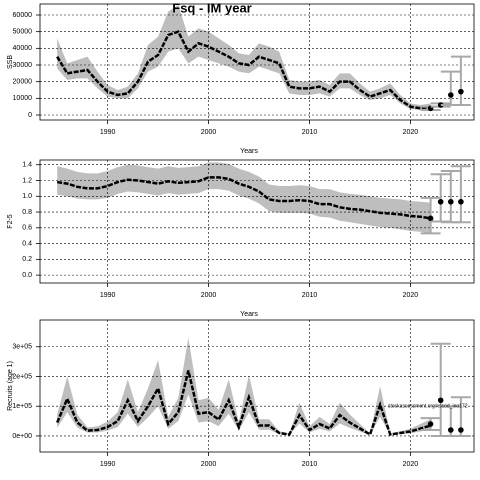 The image size is (480, 480). Describe the element at coordinates (23, 32) in the screenshot. I see `y-tick-label: 50000` at that location.